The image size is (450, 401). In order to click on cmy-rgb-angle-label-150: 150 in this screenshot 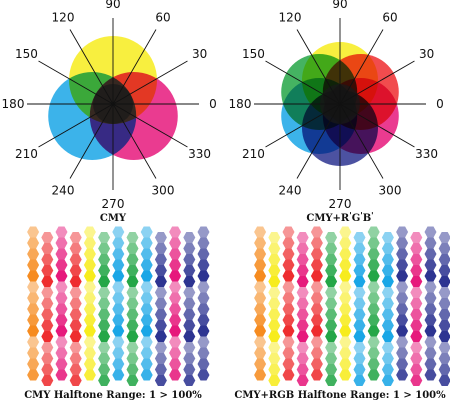, I will do `click(253, 54)`.